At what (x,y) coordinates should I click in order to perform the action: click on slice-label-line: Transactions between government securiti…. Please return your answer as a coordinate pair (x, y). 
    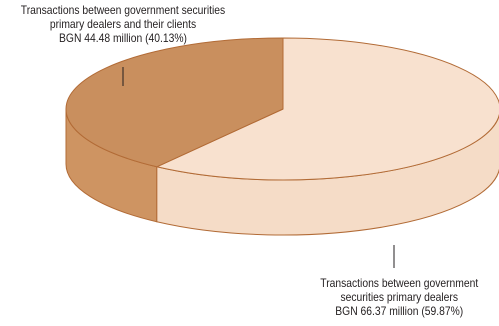
    Looking at the image, I should click on (123, 10).